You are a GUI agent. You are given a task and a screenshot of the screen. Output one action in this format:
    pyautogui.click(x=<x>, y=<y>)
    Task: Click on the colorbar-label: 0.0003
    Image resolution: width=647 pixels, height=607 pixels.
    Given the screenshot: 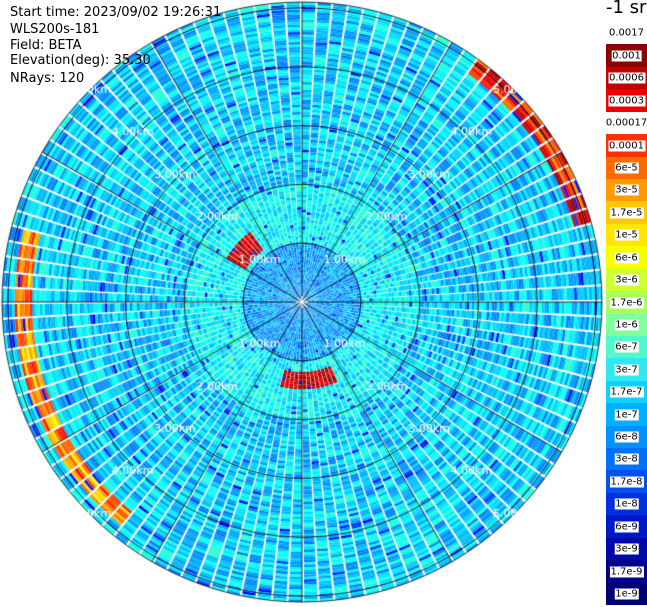 What is the action you would take?
    pyautogui.click(x=626, y=101)
    